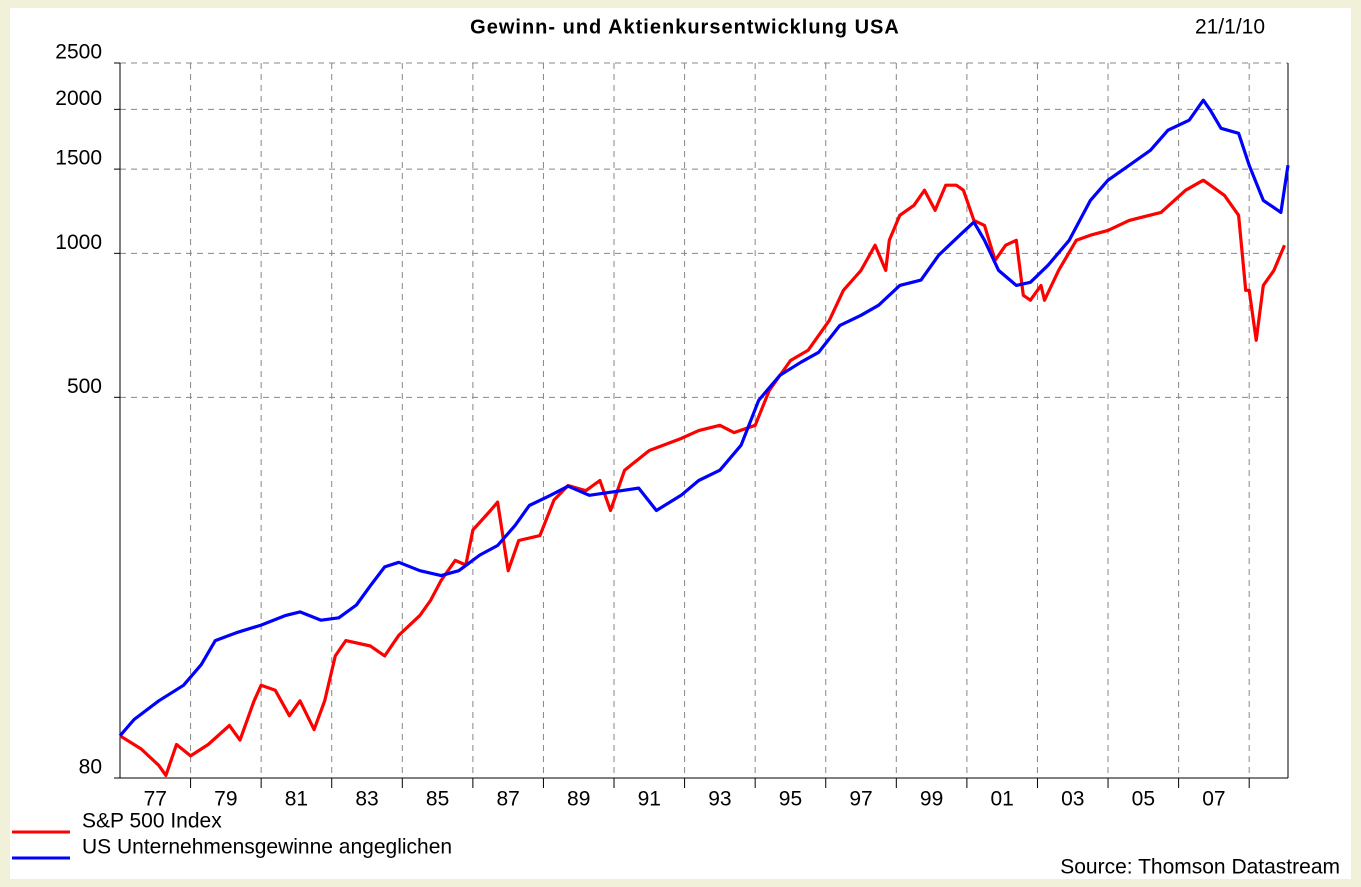 This screenshot has width=1361, height=887. I want to click on x-tick-label: 79, so click(225, 799).